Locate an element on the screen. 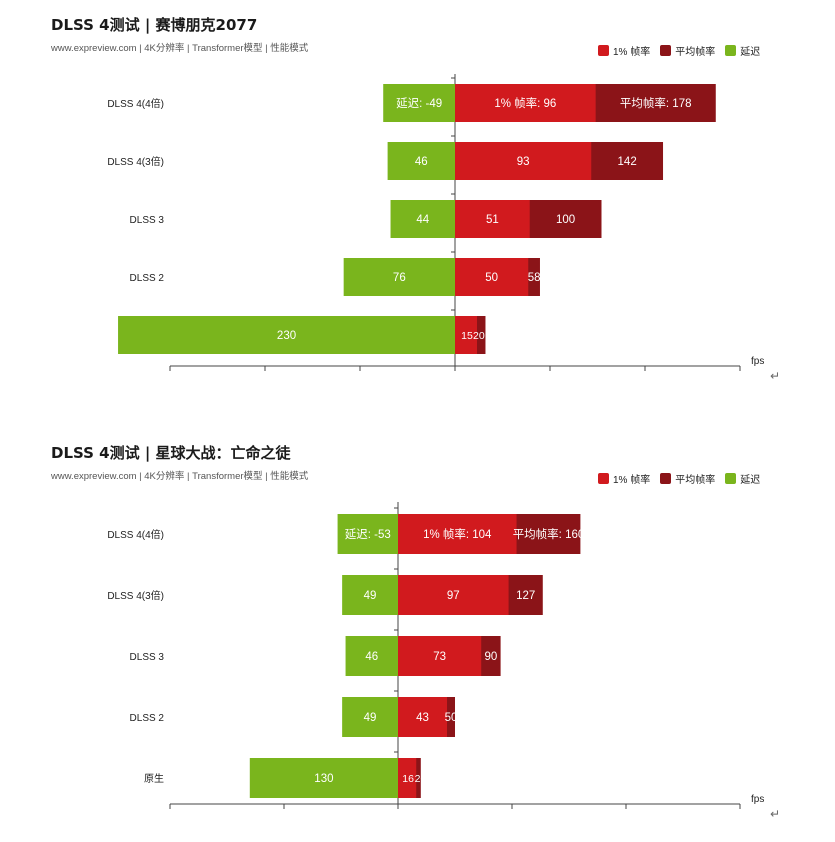 Image resolution: width=835 pixels, height=842 pixels. data-label-low1: 50 is located at coordinates (491, 278).